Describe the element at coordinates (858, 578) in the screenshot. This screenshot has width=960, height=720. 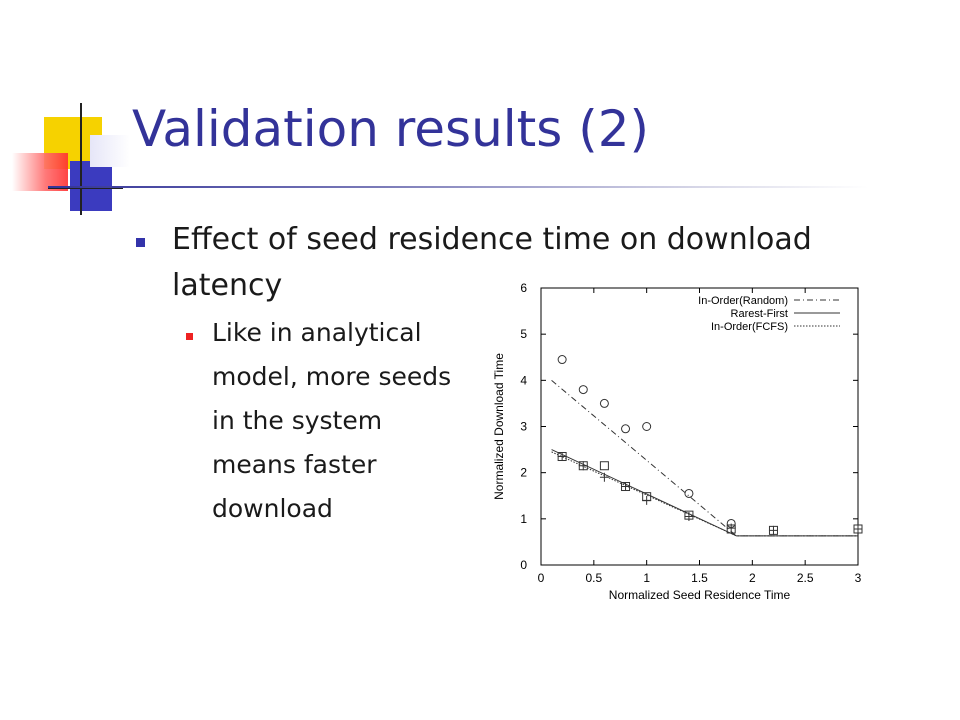
I see `x-tick-label: 3` at that location.